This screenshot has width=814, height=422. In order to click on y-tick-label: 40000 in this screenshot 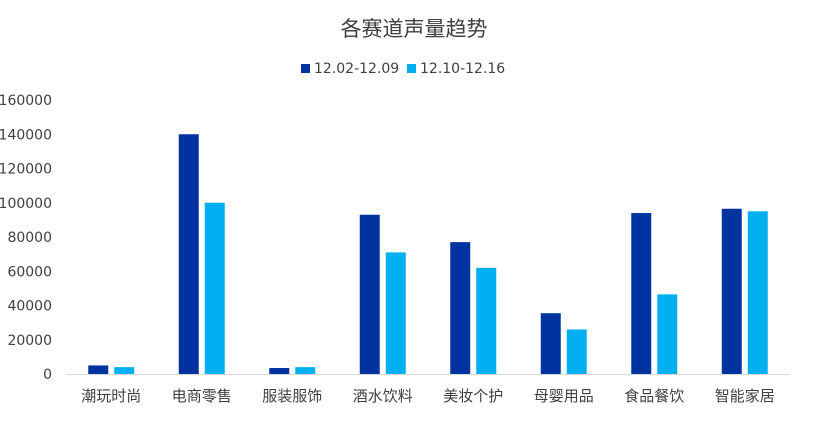, I will do `click(29, 307)`.